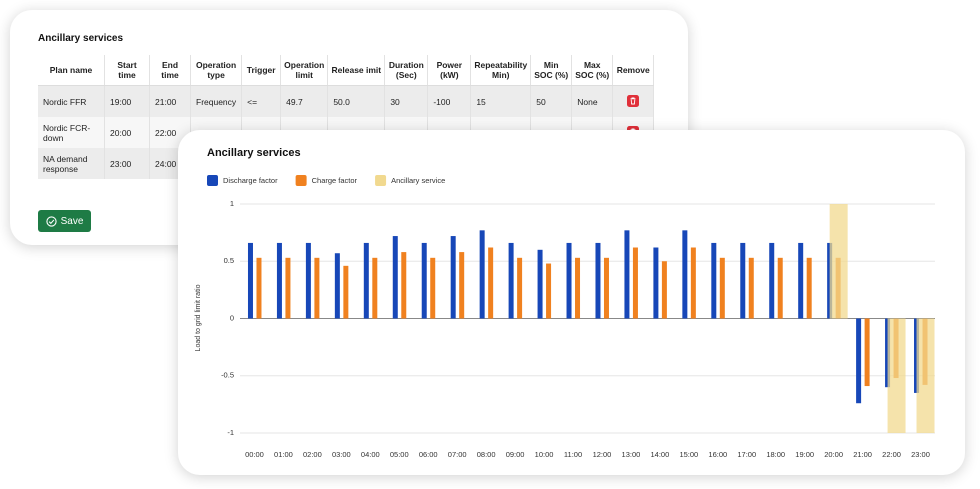  I want to click on x-tick-label: 16:00, so click(717, 454).